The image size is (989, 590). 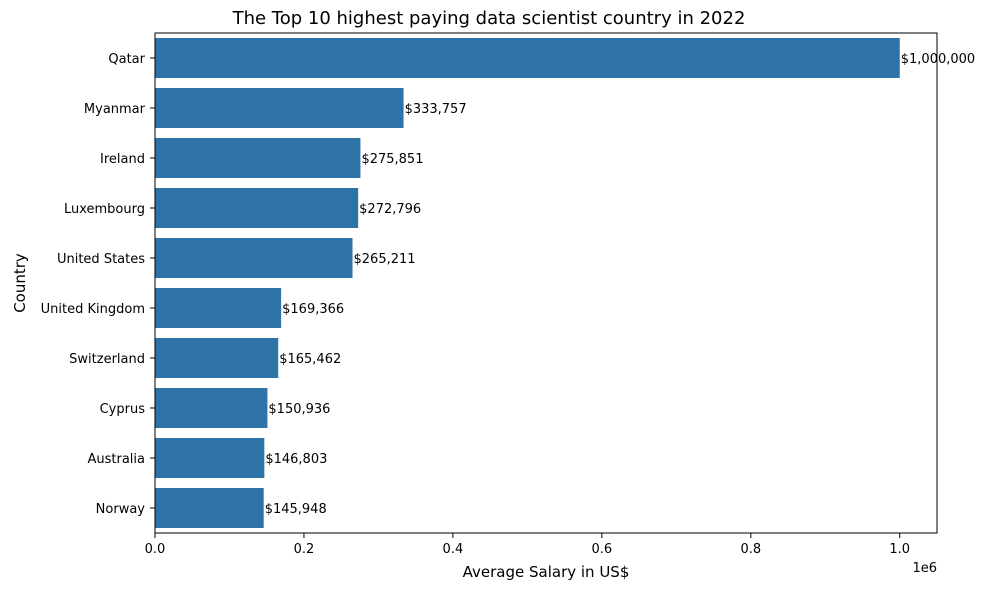 I want to click on y-tick-label: United States, so click(x=101, y=259).